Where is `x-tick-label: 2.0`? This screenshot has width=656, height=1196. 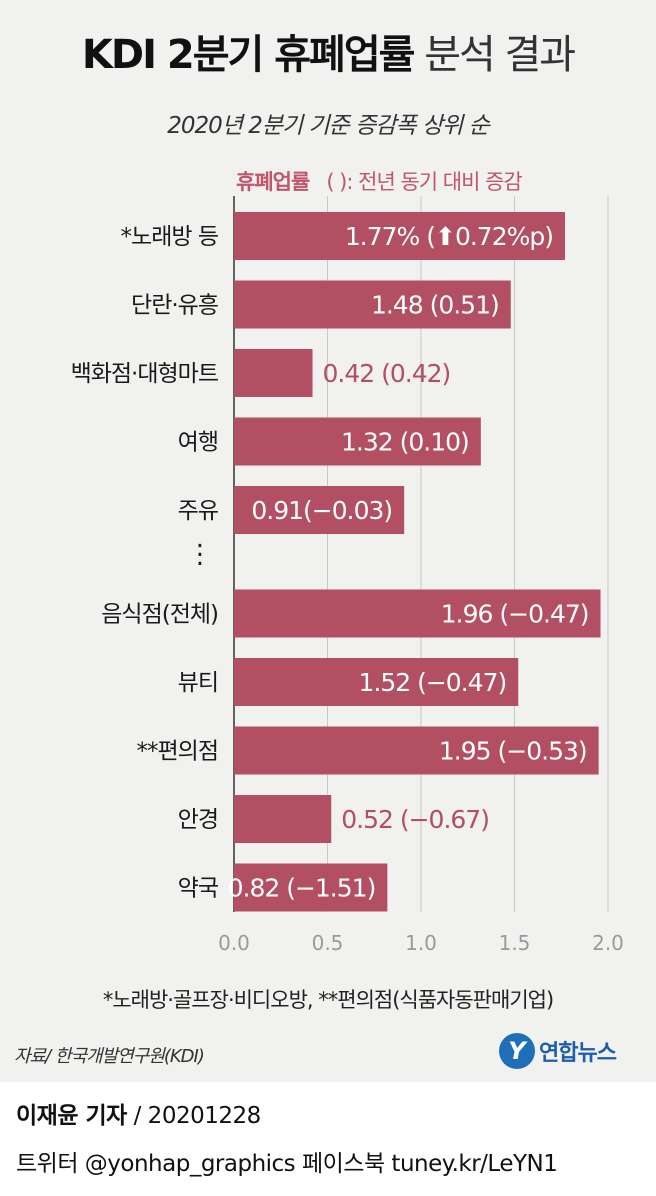 x-tick-label: 2.0 is located at coordinates (608, 943).